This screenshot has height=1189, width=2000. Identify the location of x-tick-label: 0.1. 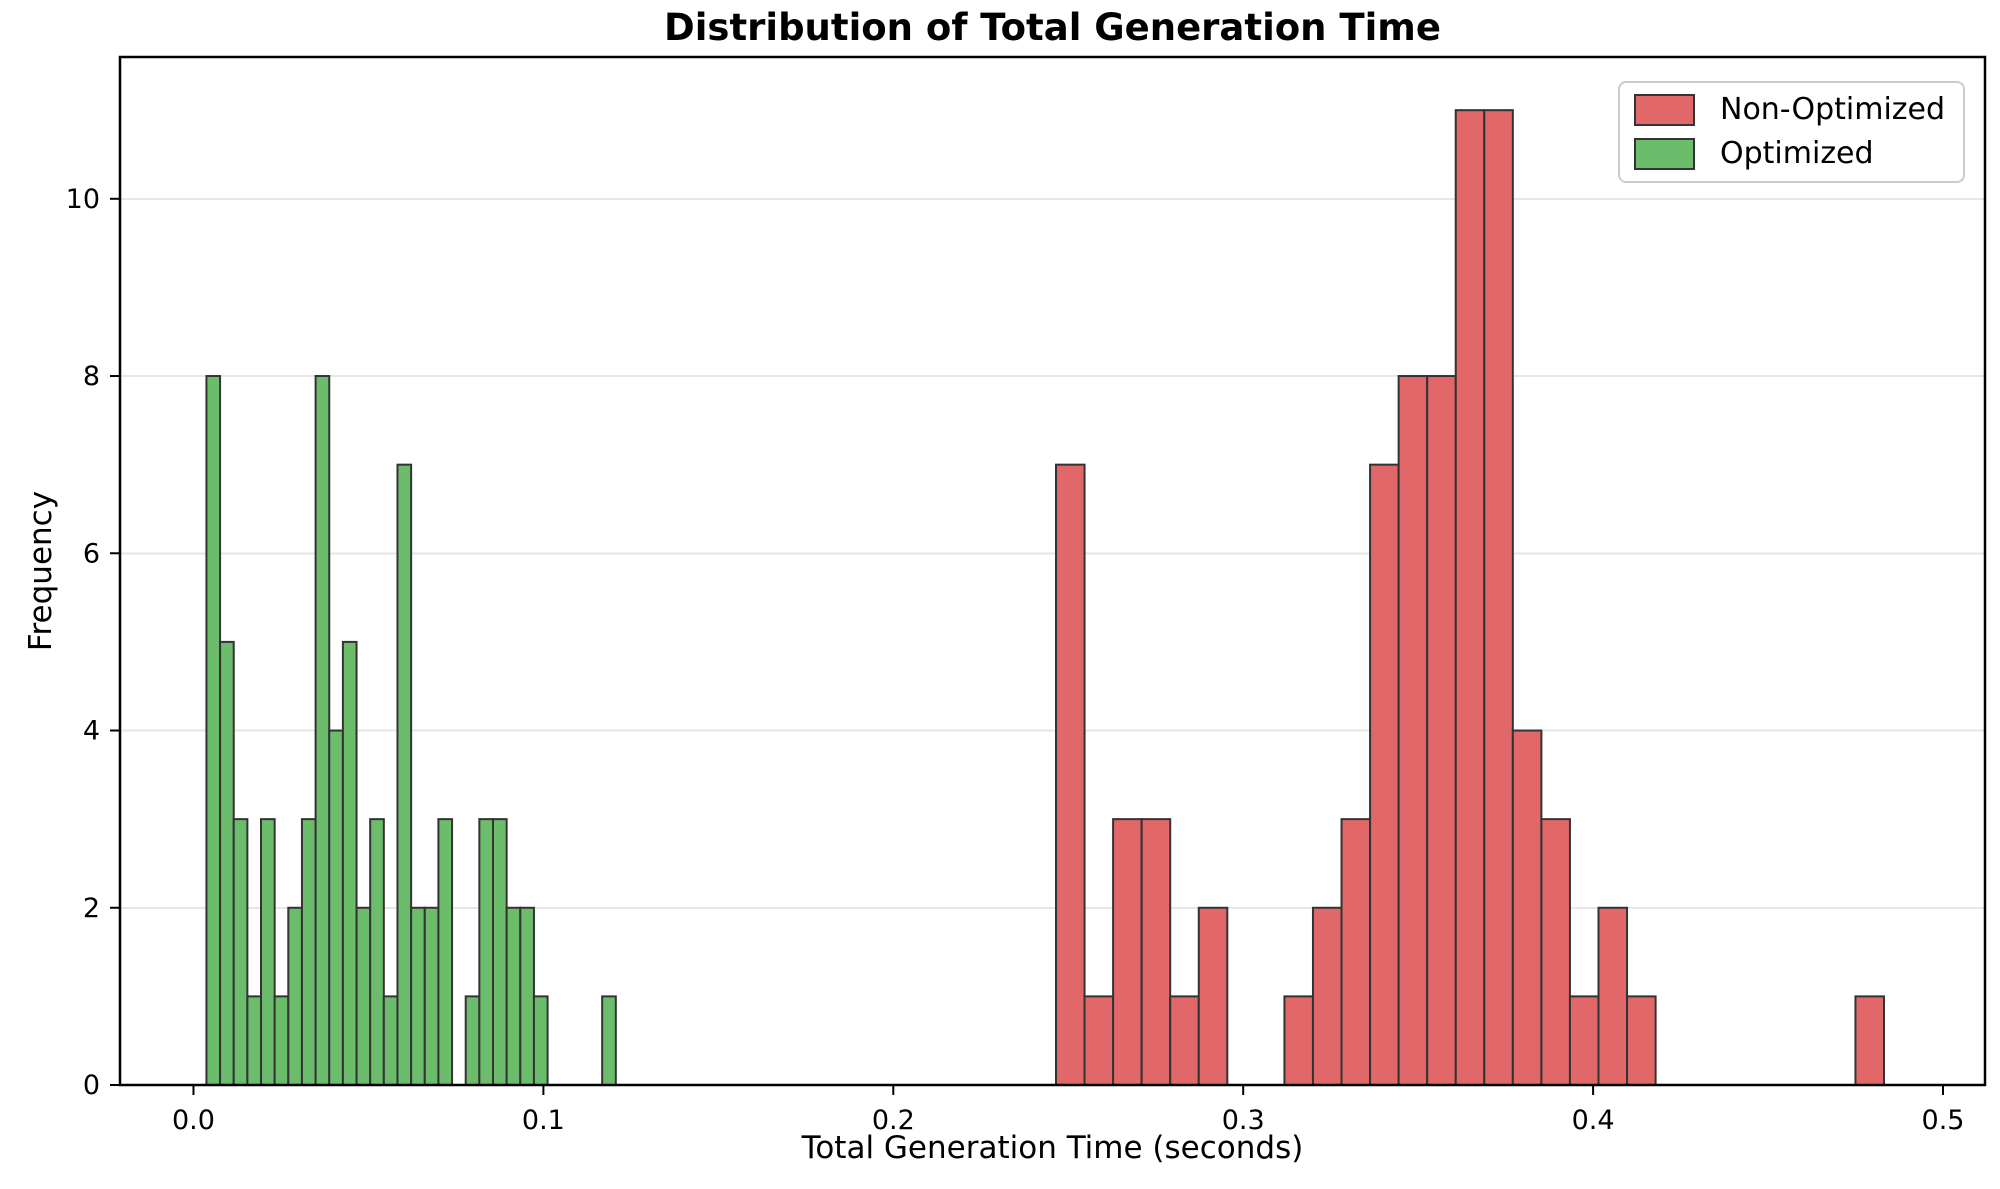
(543, 1120).